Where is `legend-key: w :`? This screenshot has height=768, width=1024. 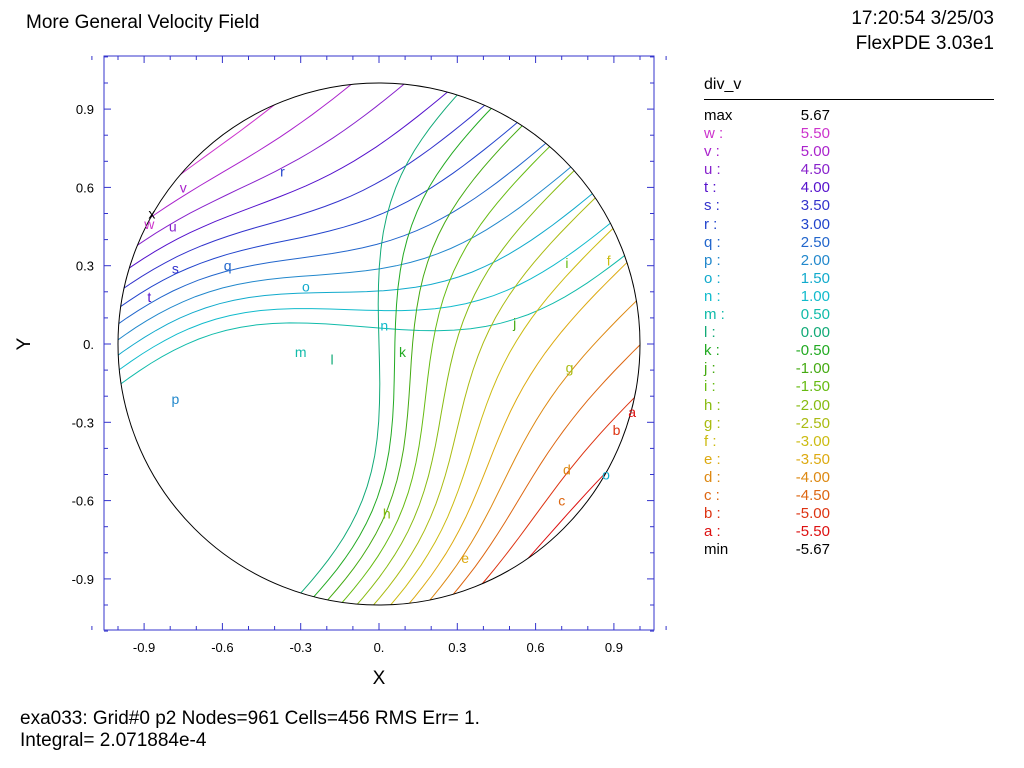 legend-key: w : is located at coordinates (714, 134).